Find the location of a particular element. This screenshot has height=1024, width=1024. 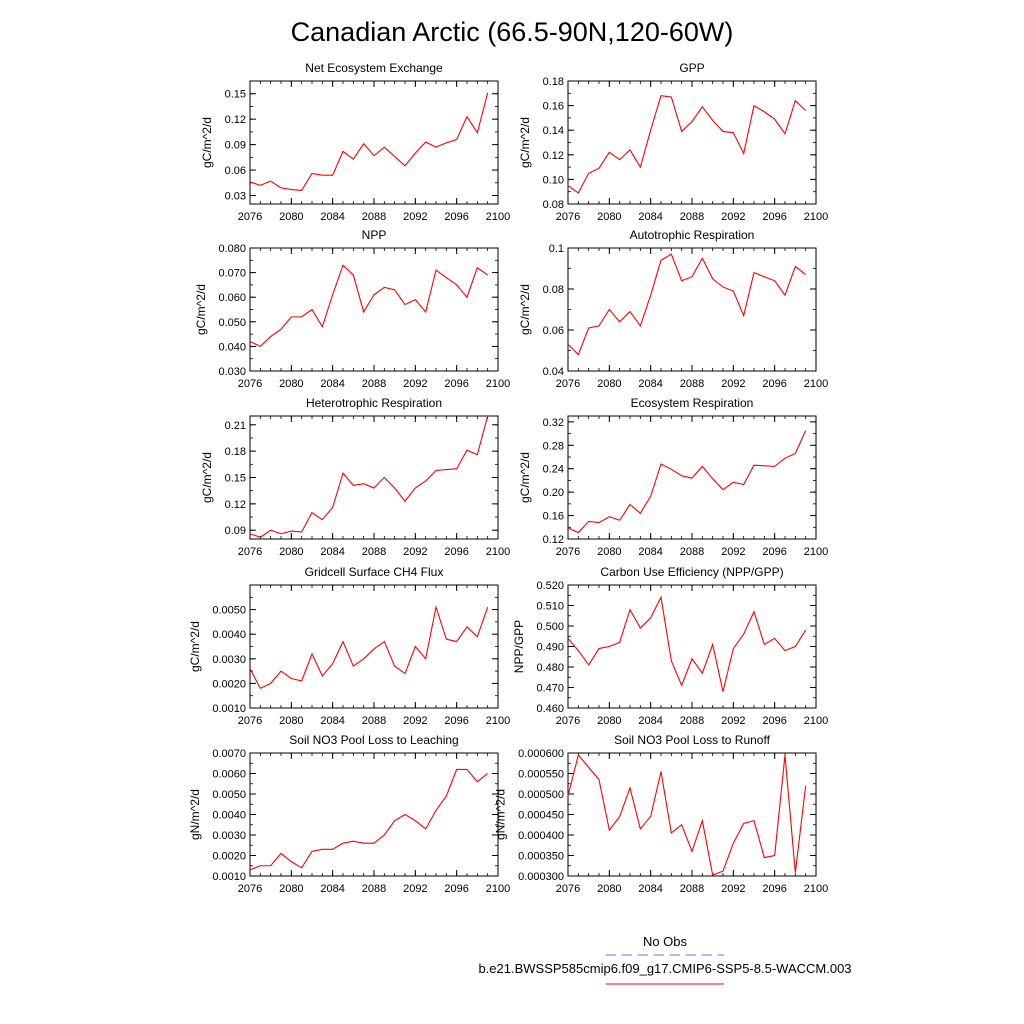

y-tick-label: 0.15 is located at coordinates (235, 479).